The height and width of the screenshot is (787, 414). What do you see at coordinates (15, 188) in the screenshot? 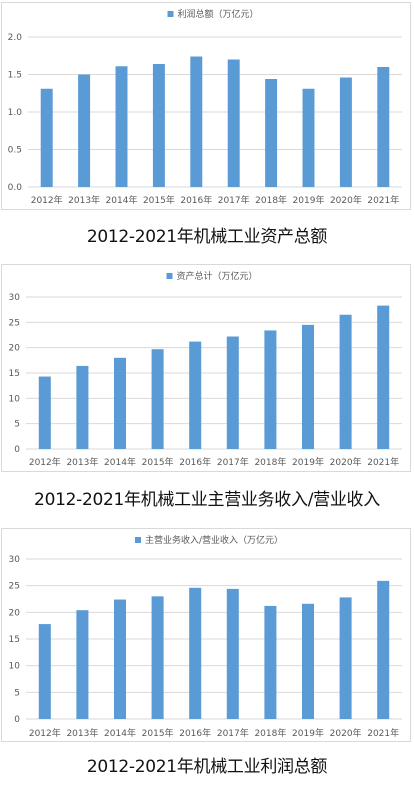
I see `y-tick-label: 0.0` at bounding box center [15, 188].